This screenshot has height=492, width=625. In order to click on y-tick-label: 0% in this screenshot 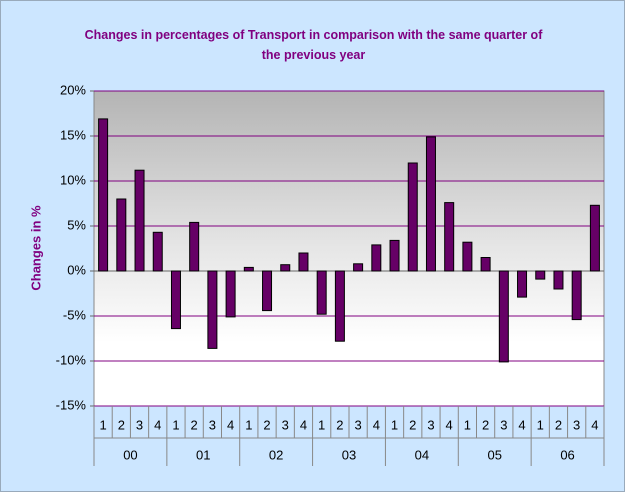, I will do `click(76, 269)`.